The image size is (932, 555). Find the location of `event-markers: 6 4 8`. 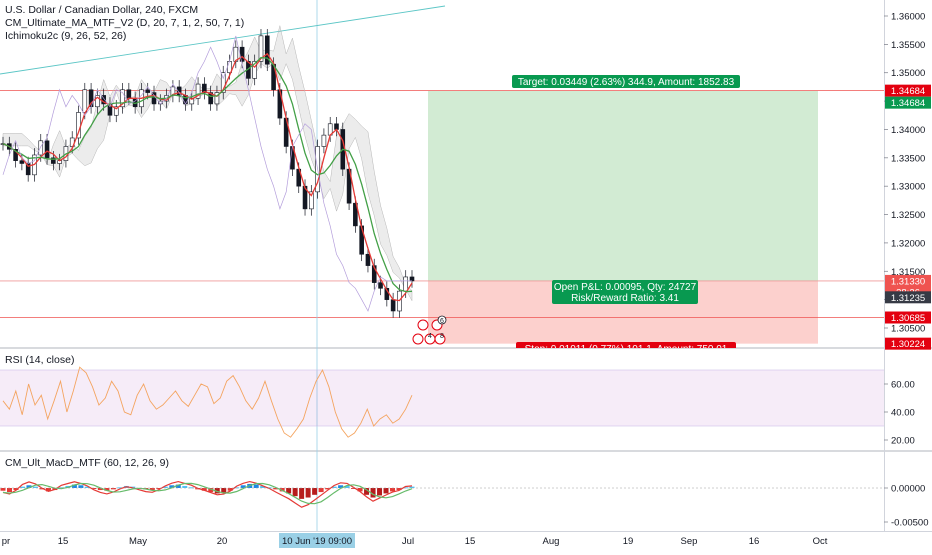

event-markers: 6 4 8 is located at coordinates (429, 330).